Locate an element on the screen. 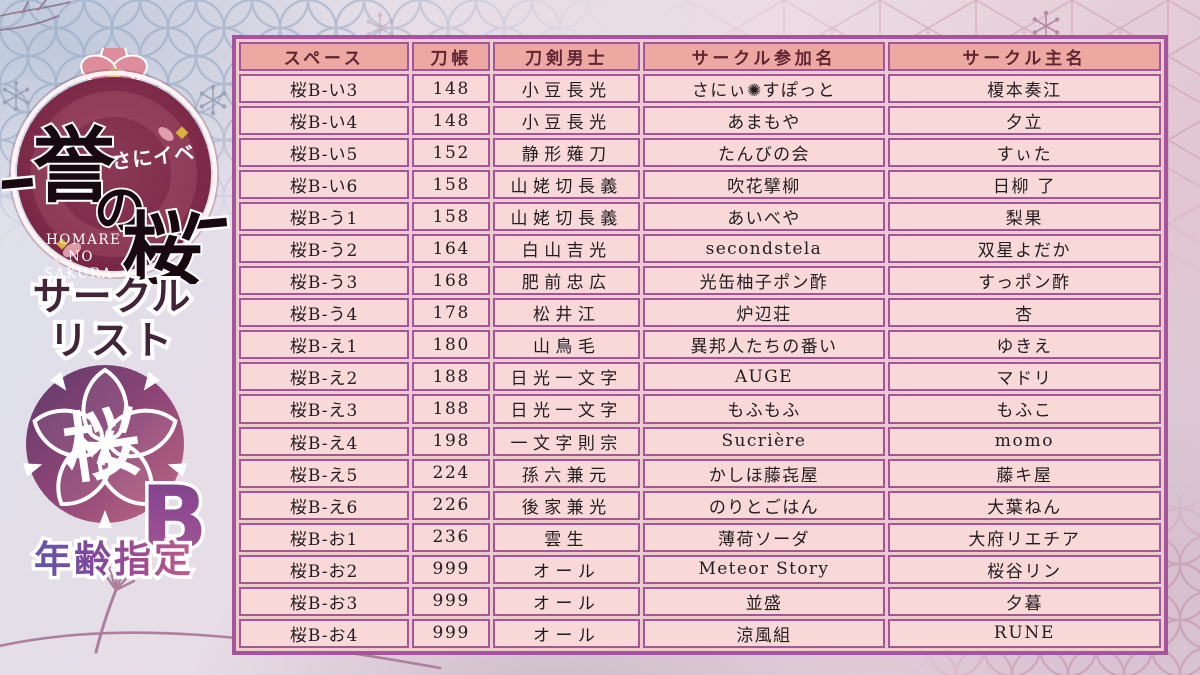  cell-swordsman: 山鳥毛 is located at coordinates (566, 345).